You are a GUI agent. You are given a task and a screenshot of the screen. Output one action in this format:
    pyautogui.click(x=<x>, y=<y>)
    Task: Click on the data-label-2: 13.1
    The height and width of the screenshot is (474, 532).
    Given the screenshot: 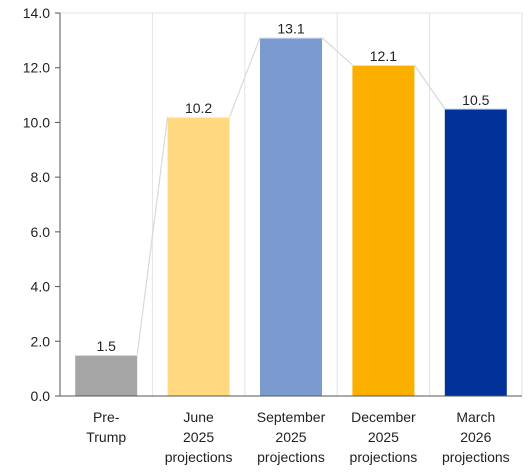 What is the action you would take?
    pyautogui.click(x=290, y=29)
    